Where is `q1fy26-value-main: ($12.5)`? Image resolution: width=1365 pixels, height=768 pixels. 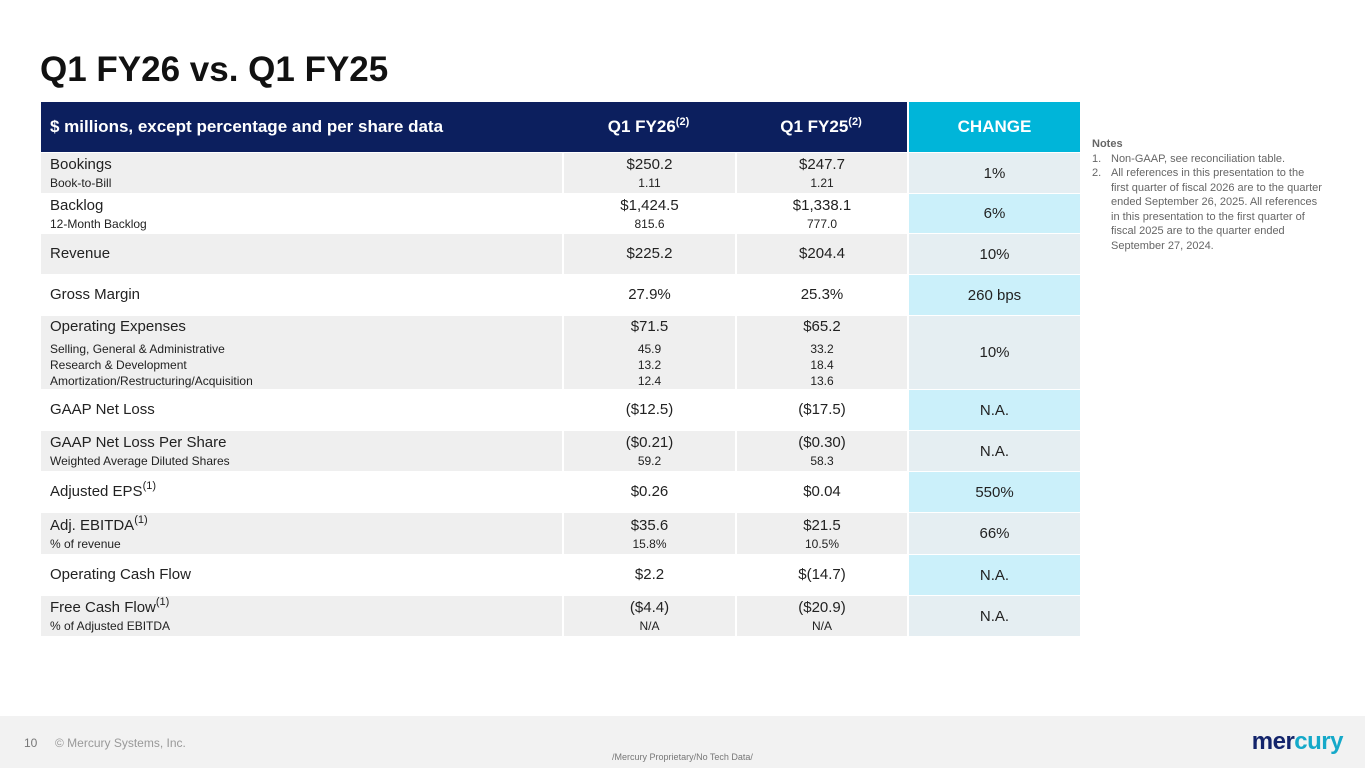 q1fy26-value-main: ($12.5) is located at coordinates (649, 410).